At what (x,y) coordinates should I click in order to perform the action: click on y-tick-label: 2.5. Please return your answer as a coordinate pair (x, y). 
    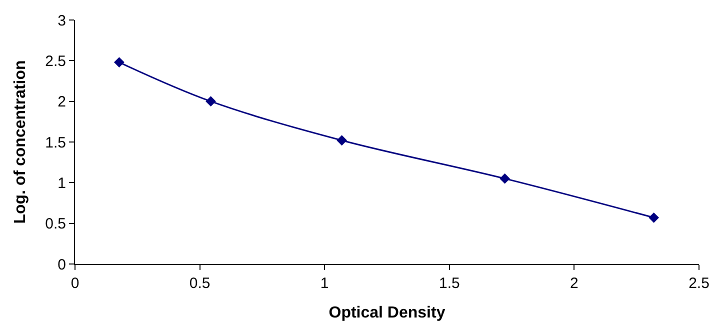
    Looking at the image, I should click on (55, 61).